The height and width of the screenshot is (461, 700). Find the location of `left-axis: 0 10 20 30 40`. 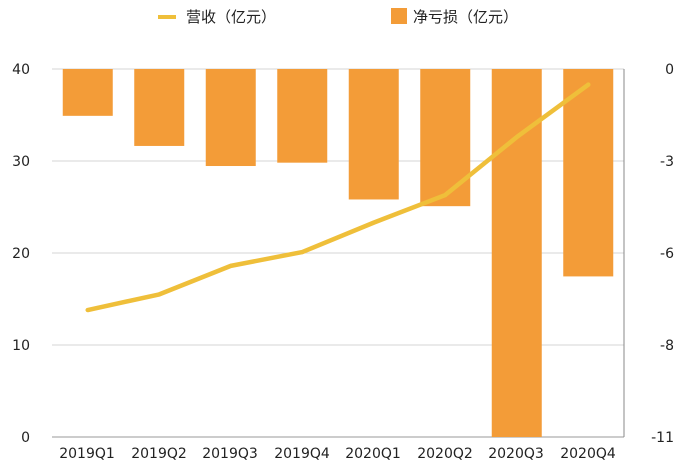

left-axis: 0 10 20 30 40 is located at coordinates (21, 254).